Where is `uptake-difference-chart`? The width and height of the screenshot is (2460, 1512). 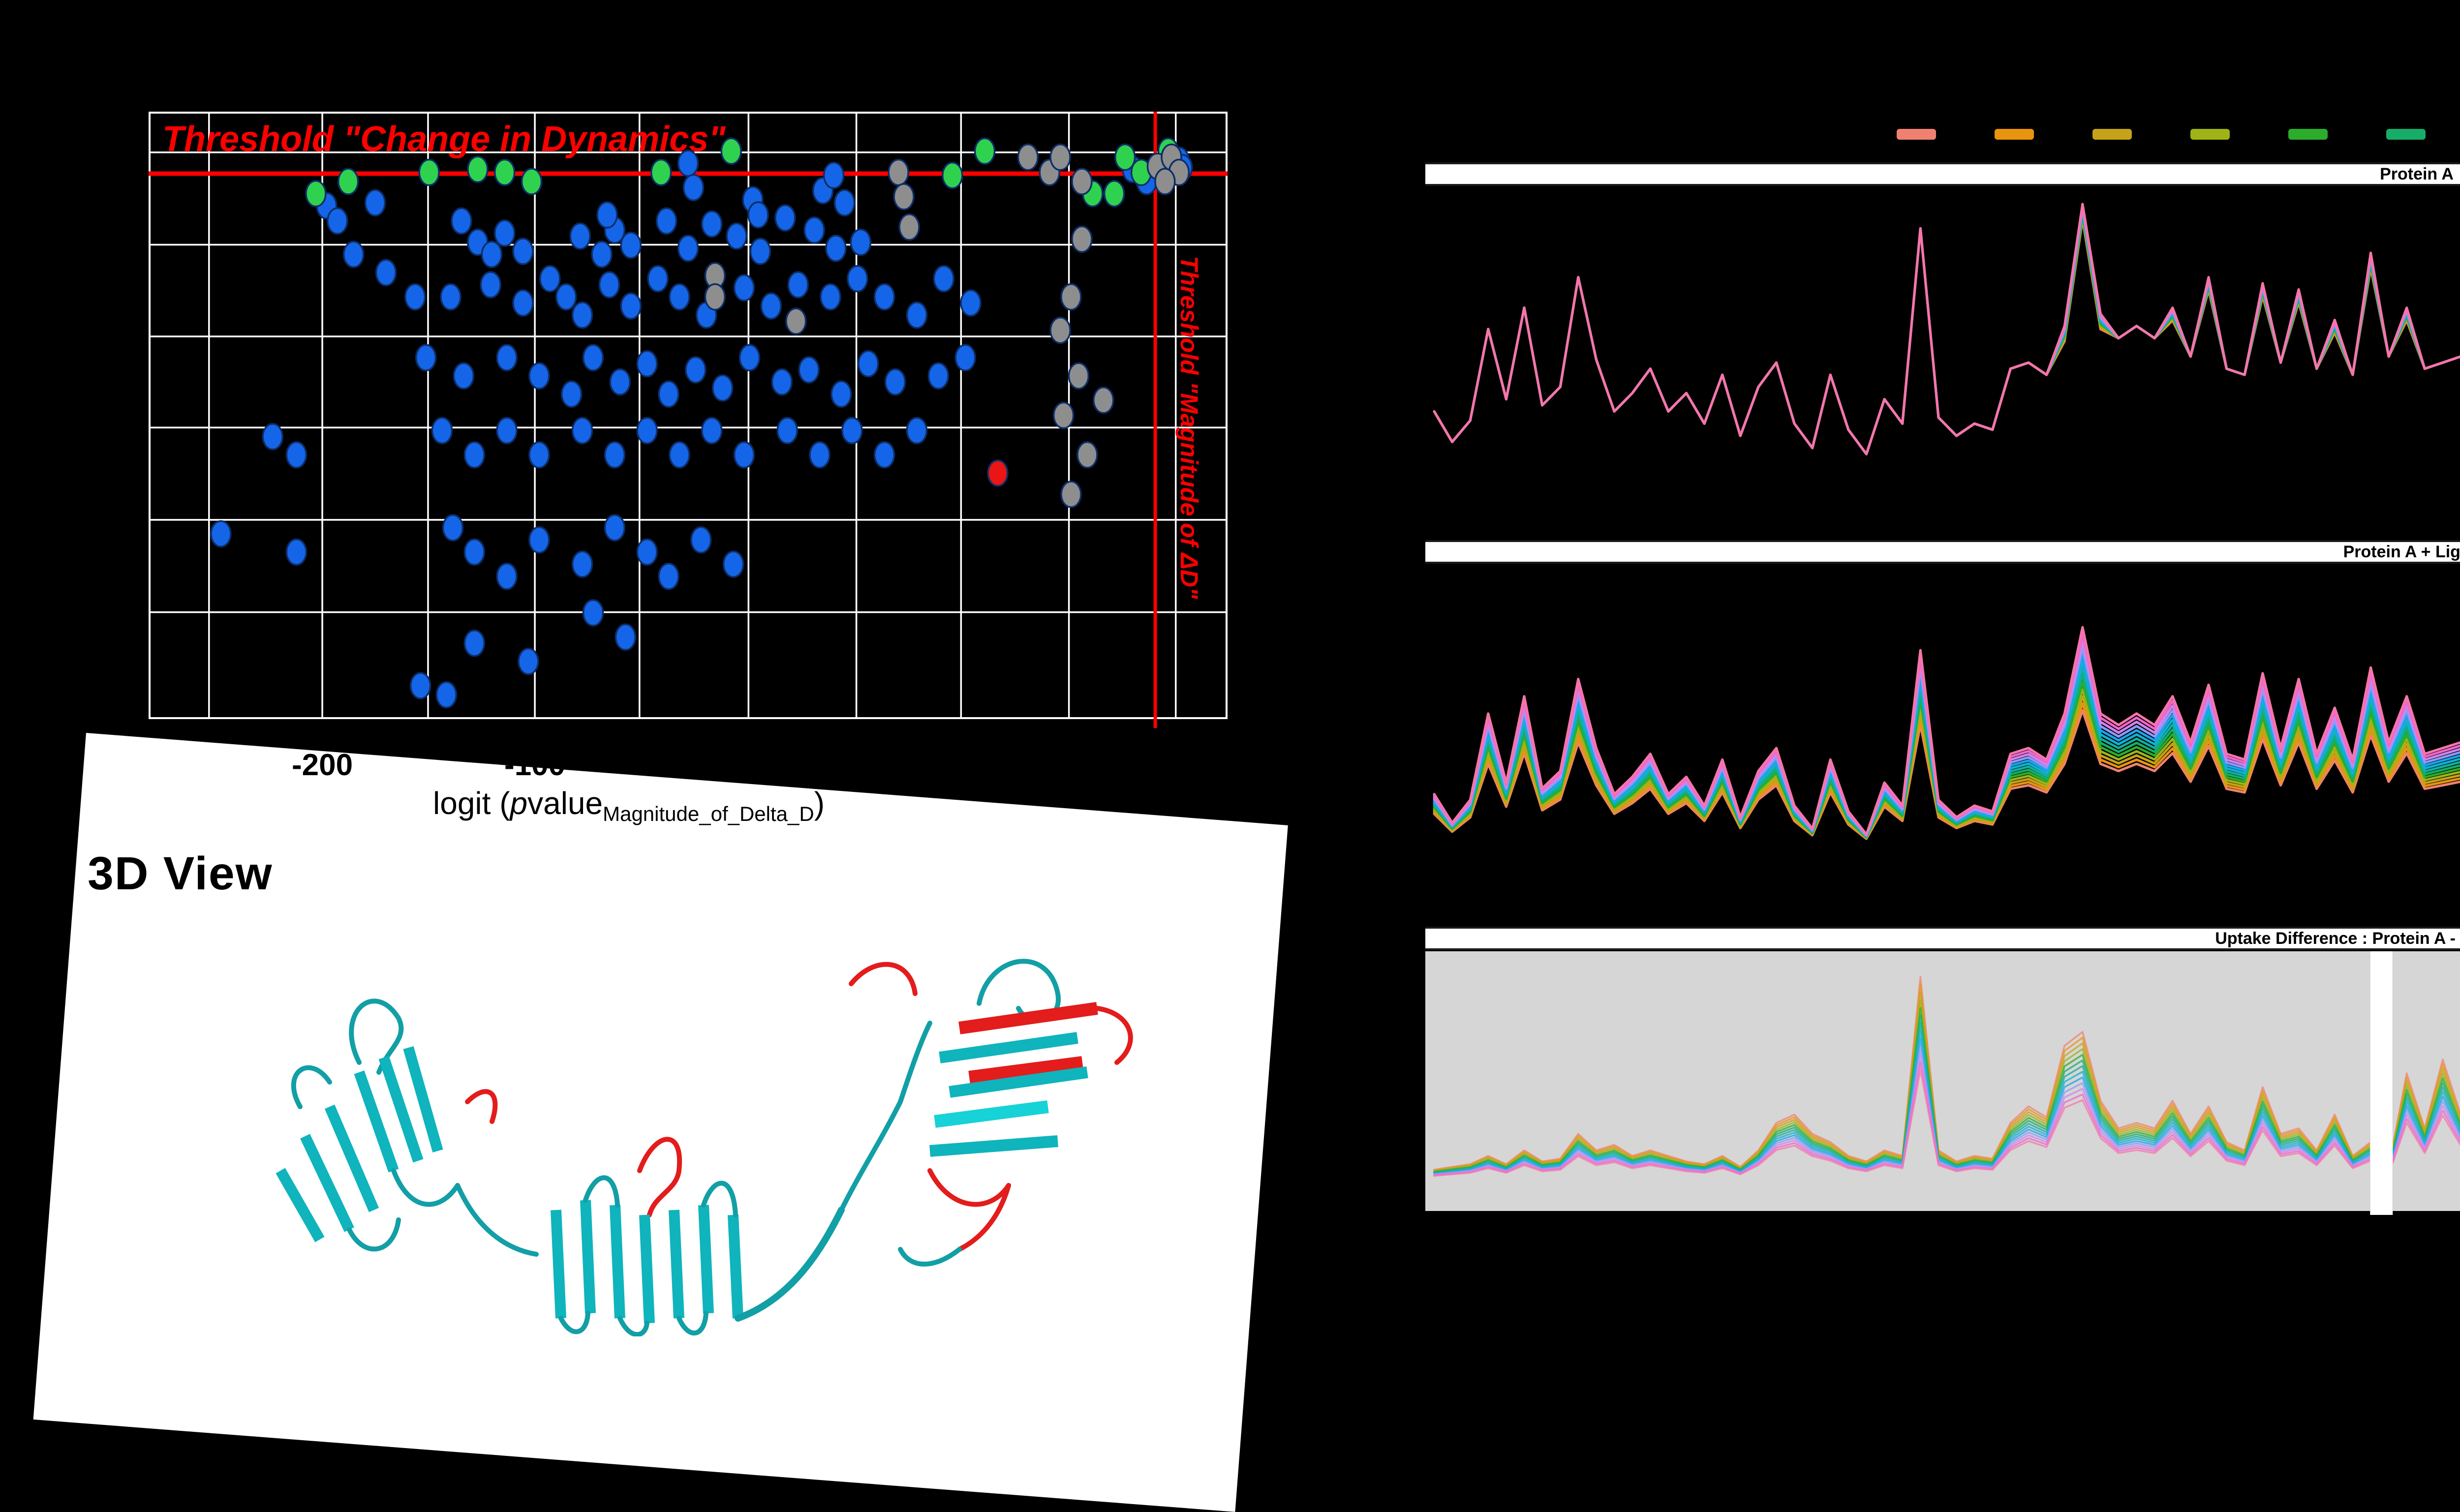
uptake-difference-chart is located at coordinates (1943, 1083).